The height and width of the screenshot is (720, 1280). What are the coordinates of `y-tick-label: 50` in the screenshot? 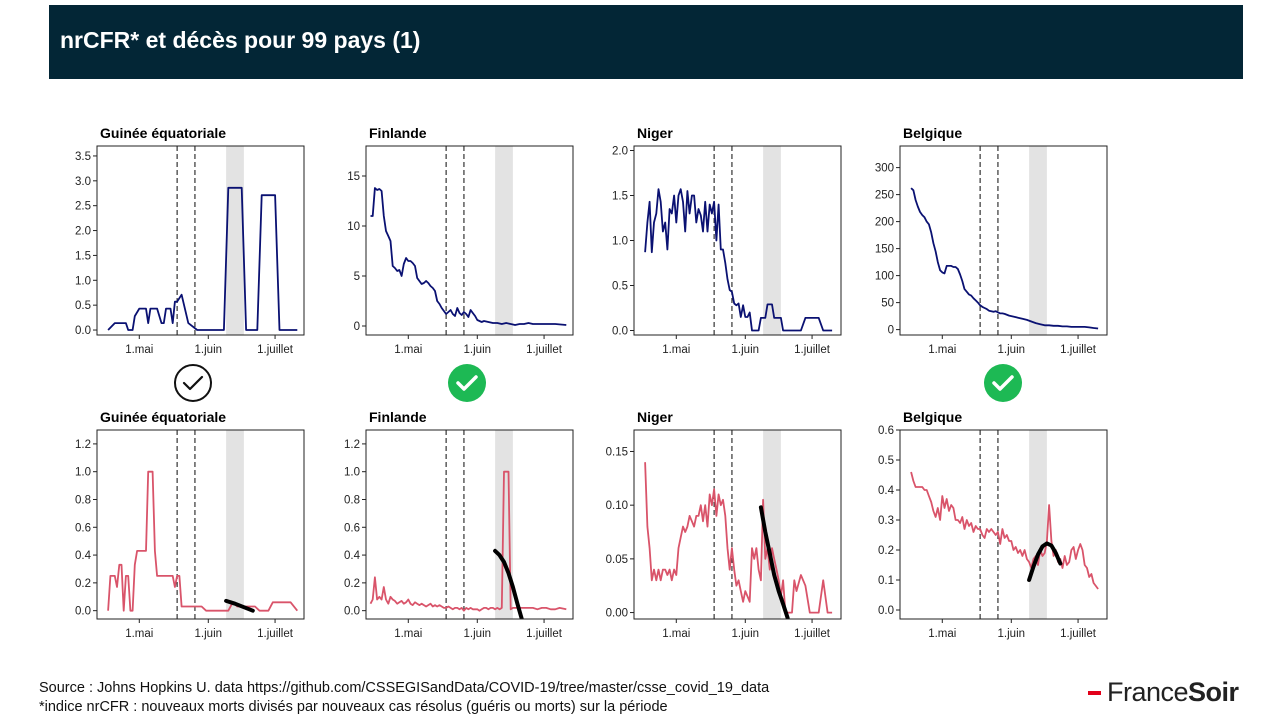 It's located at (887, 304).